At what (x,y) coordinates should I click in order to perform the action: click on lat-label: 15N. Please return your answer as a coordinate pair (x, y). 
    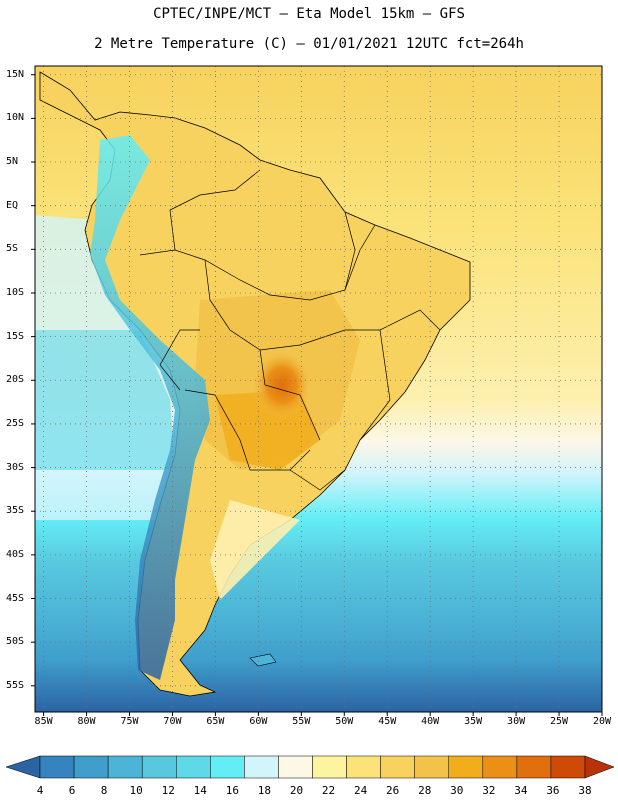
    Looking at the image, I should click on (15, 74).